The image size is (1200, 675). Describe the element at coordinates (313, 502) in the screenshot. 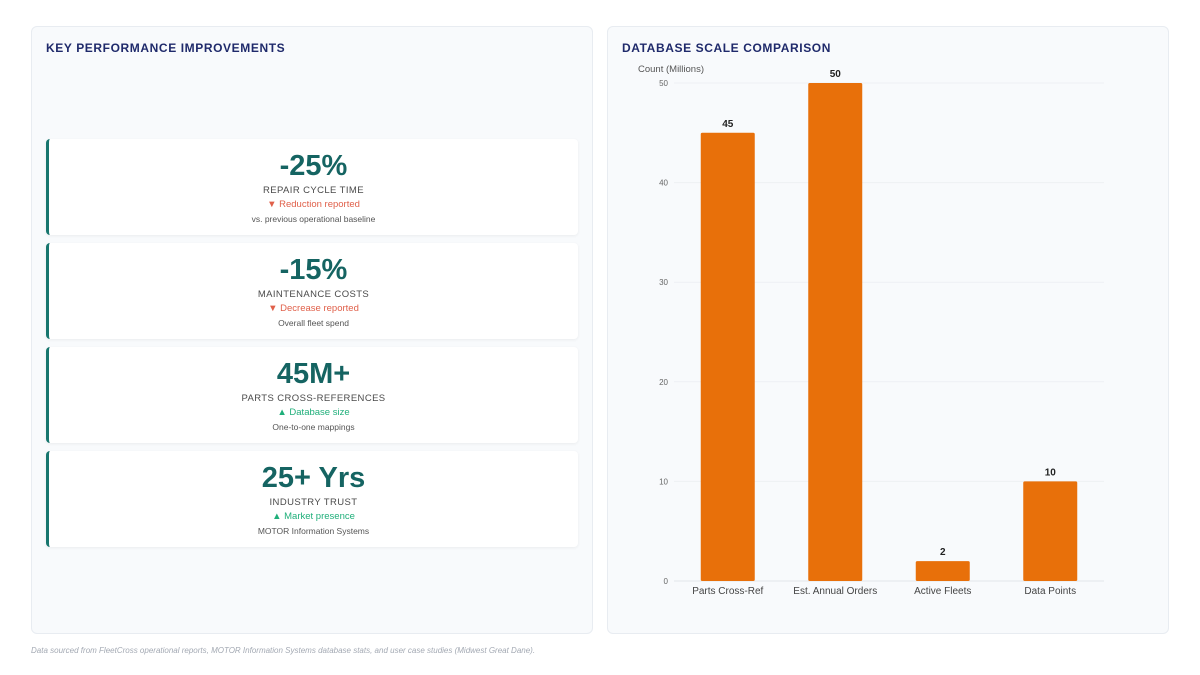

I see `kpi-label: INDUSTRY TRUST` at that location.